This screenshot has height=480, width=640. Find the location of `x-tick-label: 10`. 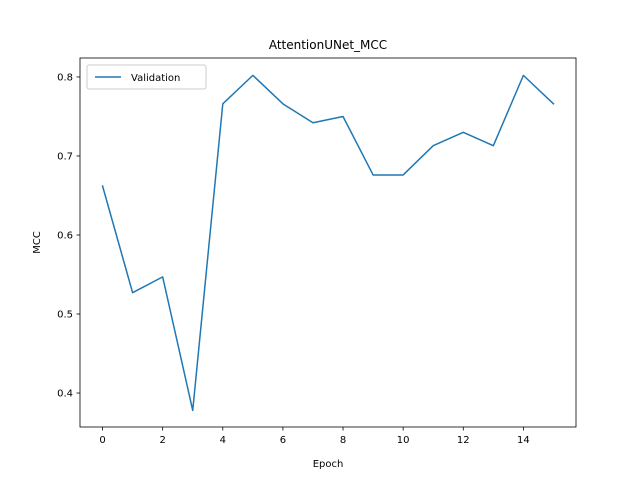

x-tick-label: 10 is located at coordinates (403, 440).